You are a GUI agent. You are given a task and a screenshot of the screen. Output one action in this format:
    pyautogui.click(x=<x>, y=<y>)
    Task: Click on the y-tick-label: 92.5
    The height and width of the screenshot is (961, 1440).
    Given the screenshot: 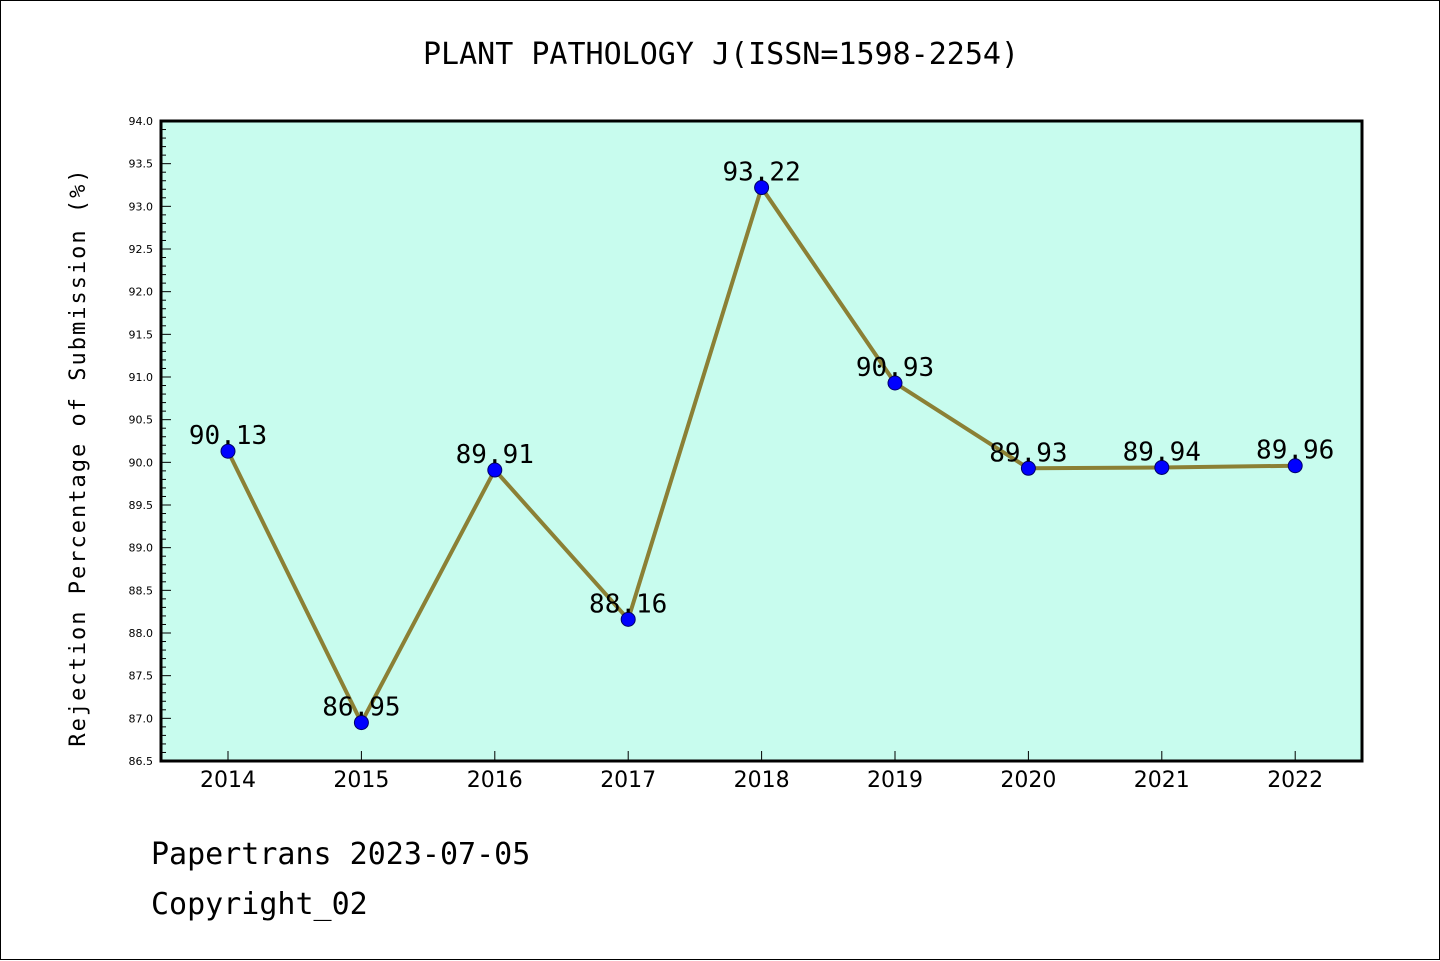 What is the action you would take?
    pyautogui.click(x=141, y=249)
    